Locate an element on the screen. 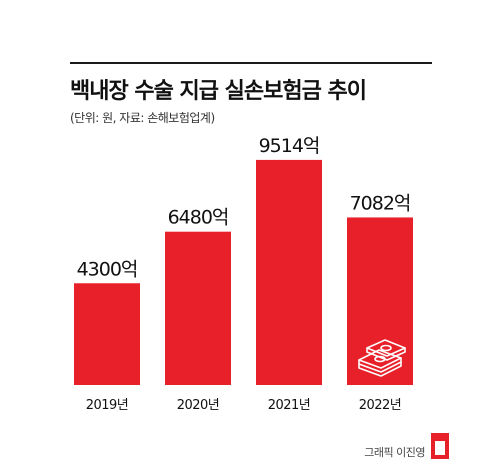 This screenshot has height=472, width=500. category-label: 2022년 is located at coordinates (380, 405).